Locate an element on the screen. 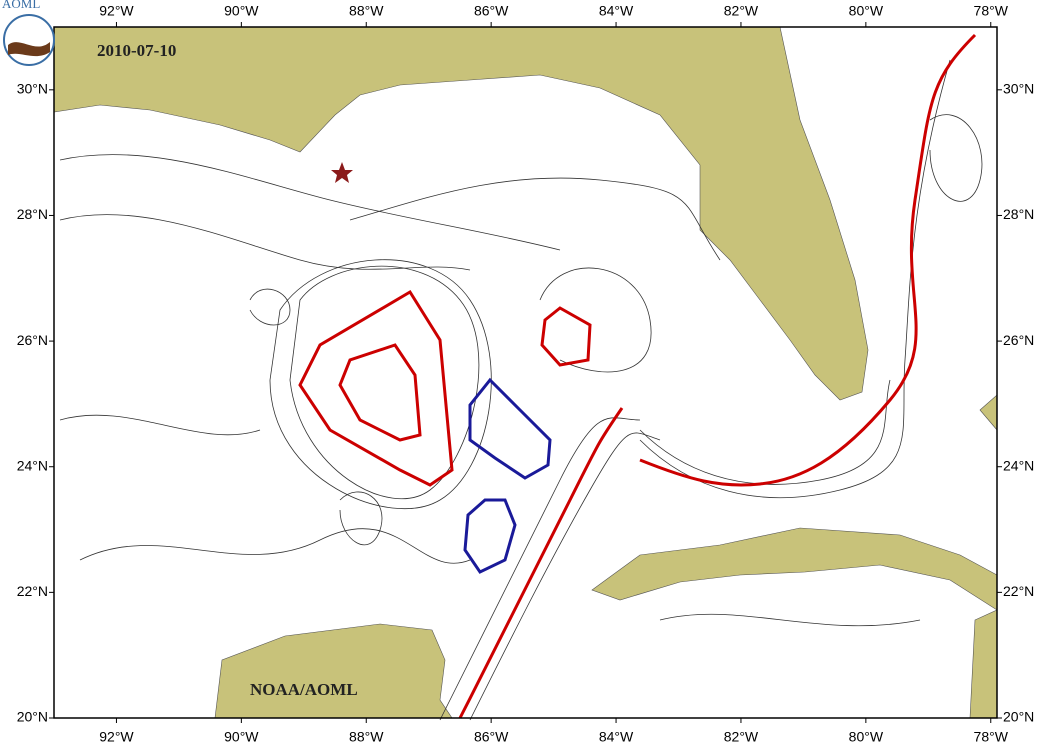  lat-label-right: 28°N is located at coordinates (1018, 214).